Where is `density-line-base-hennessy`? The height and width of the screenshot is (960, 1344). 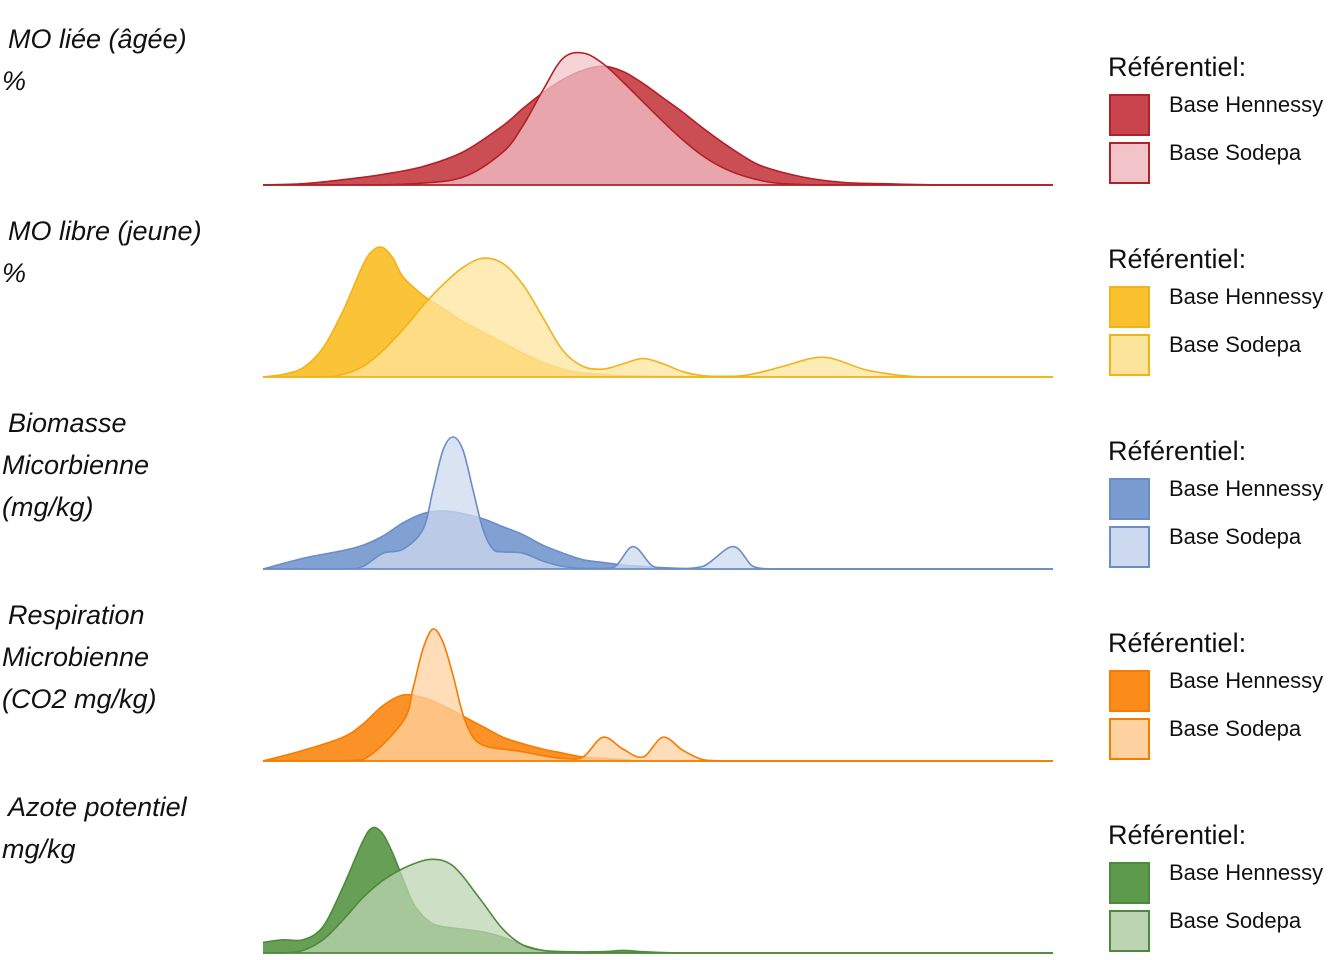
density-line-base-hennessy is located at coordinates (657, 125).